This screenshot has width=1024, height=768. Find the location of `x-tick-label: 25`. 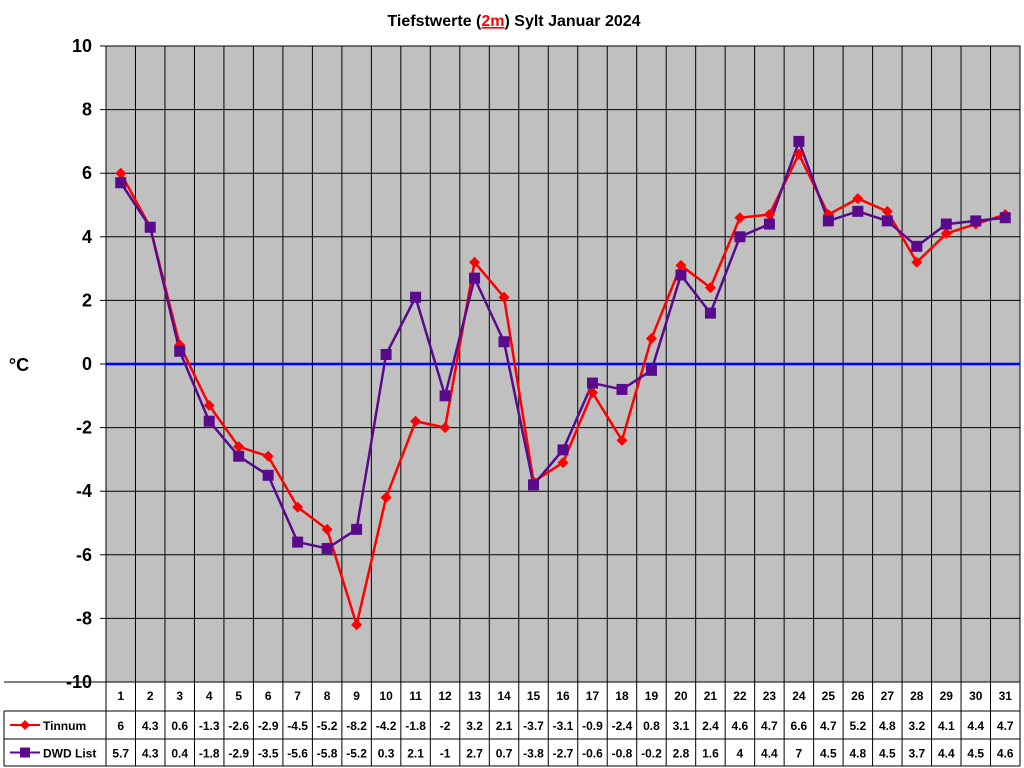

x-tick-label: 25 is located at coordinates (829, 696).